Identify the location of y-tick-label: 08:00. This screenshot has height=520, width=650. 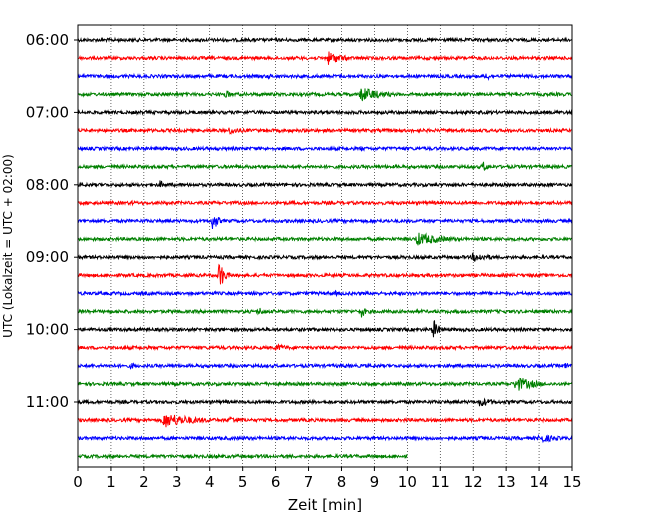
(47, 185).